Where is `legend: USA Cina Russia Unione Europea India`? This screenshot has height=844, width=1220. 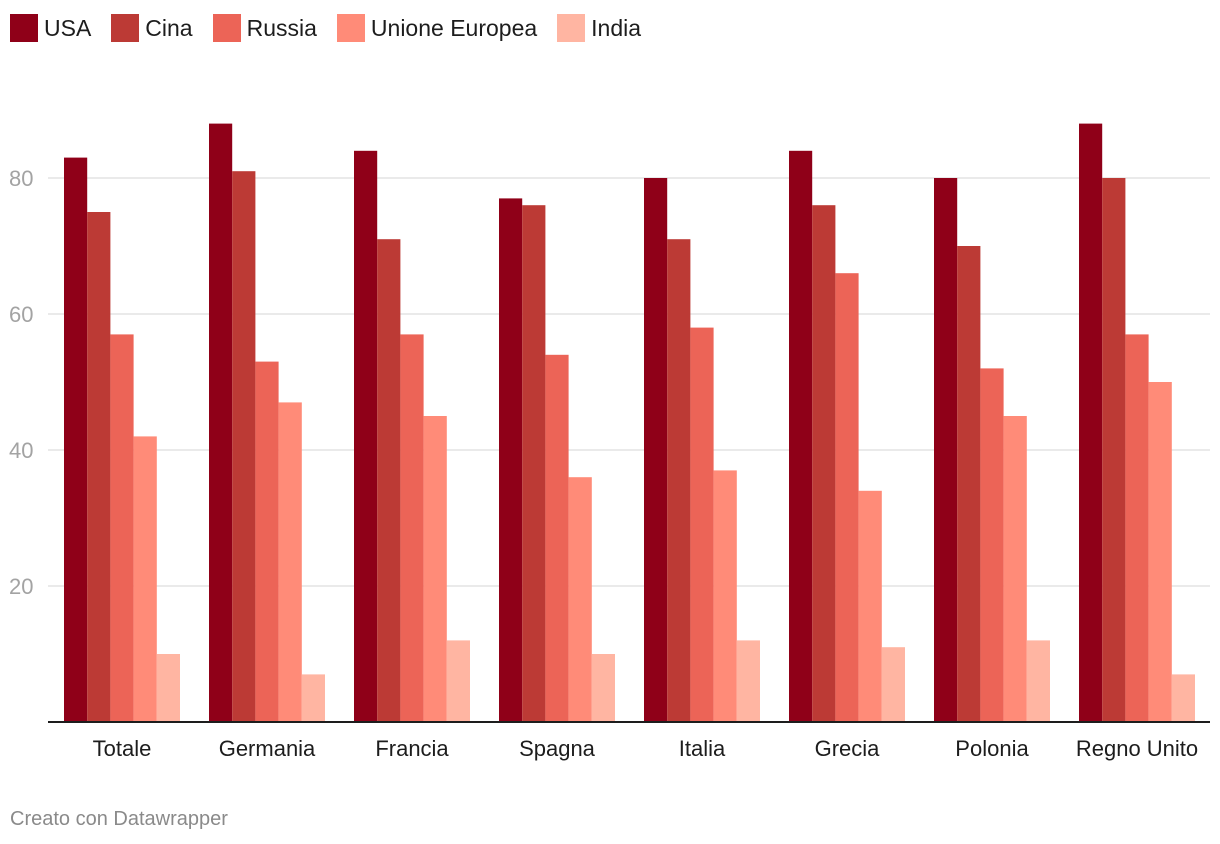 legend: USA Cina Russia Unione Europea India is located at coordinates (335, 28).